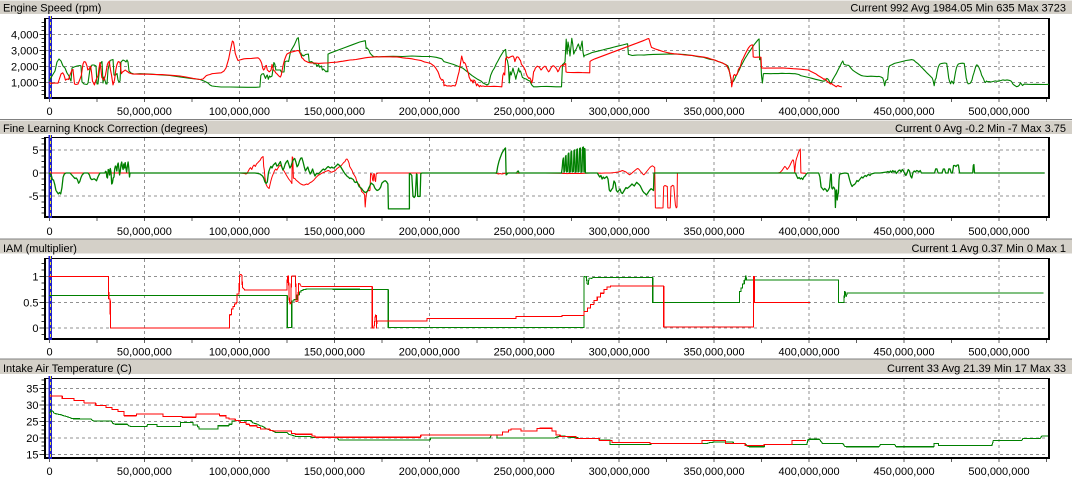 The image size is (1072, 484). I want to click on svg-text: Intake Air Temperature (C), so click(67, 369).